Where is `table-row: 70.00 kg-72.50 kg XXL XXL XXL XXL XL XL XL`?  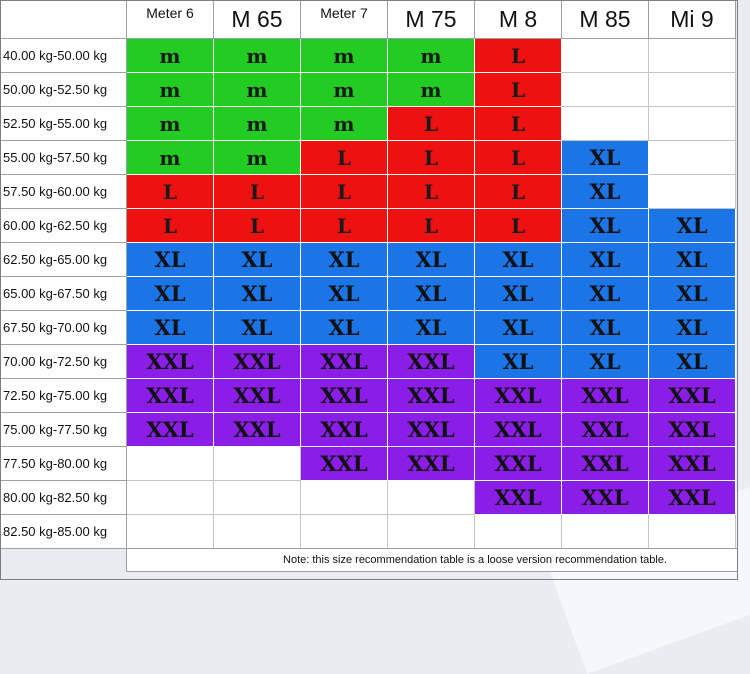
table-row: 70.00 kg-72.50 kg XXL XXL XXL XXL XL XL XL is located at coordinates (368, 361).